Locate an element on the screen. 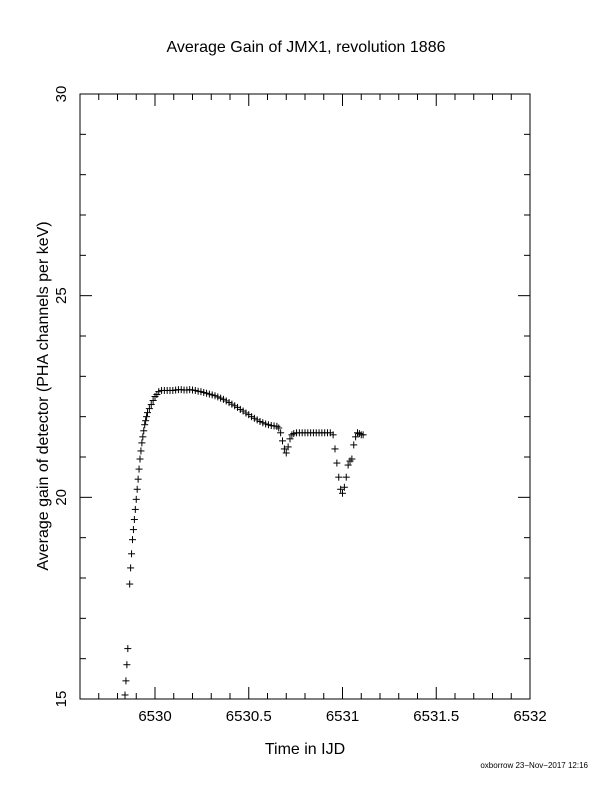  footer-timestamp: oxborrow 23−Nov−2017 12:16 is located at coordinates (534, 765).